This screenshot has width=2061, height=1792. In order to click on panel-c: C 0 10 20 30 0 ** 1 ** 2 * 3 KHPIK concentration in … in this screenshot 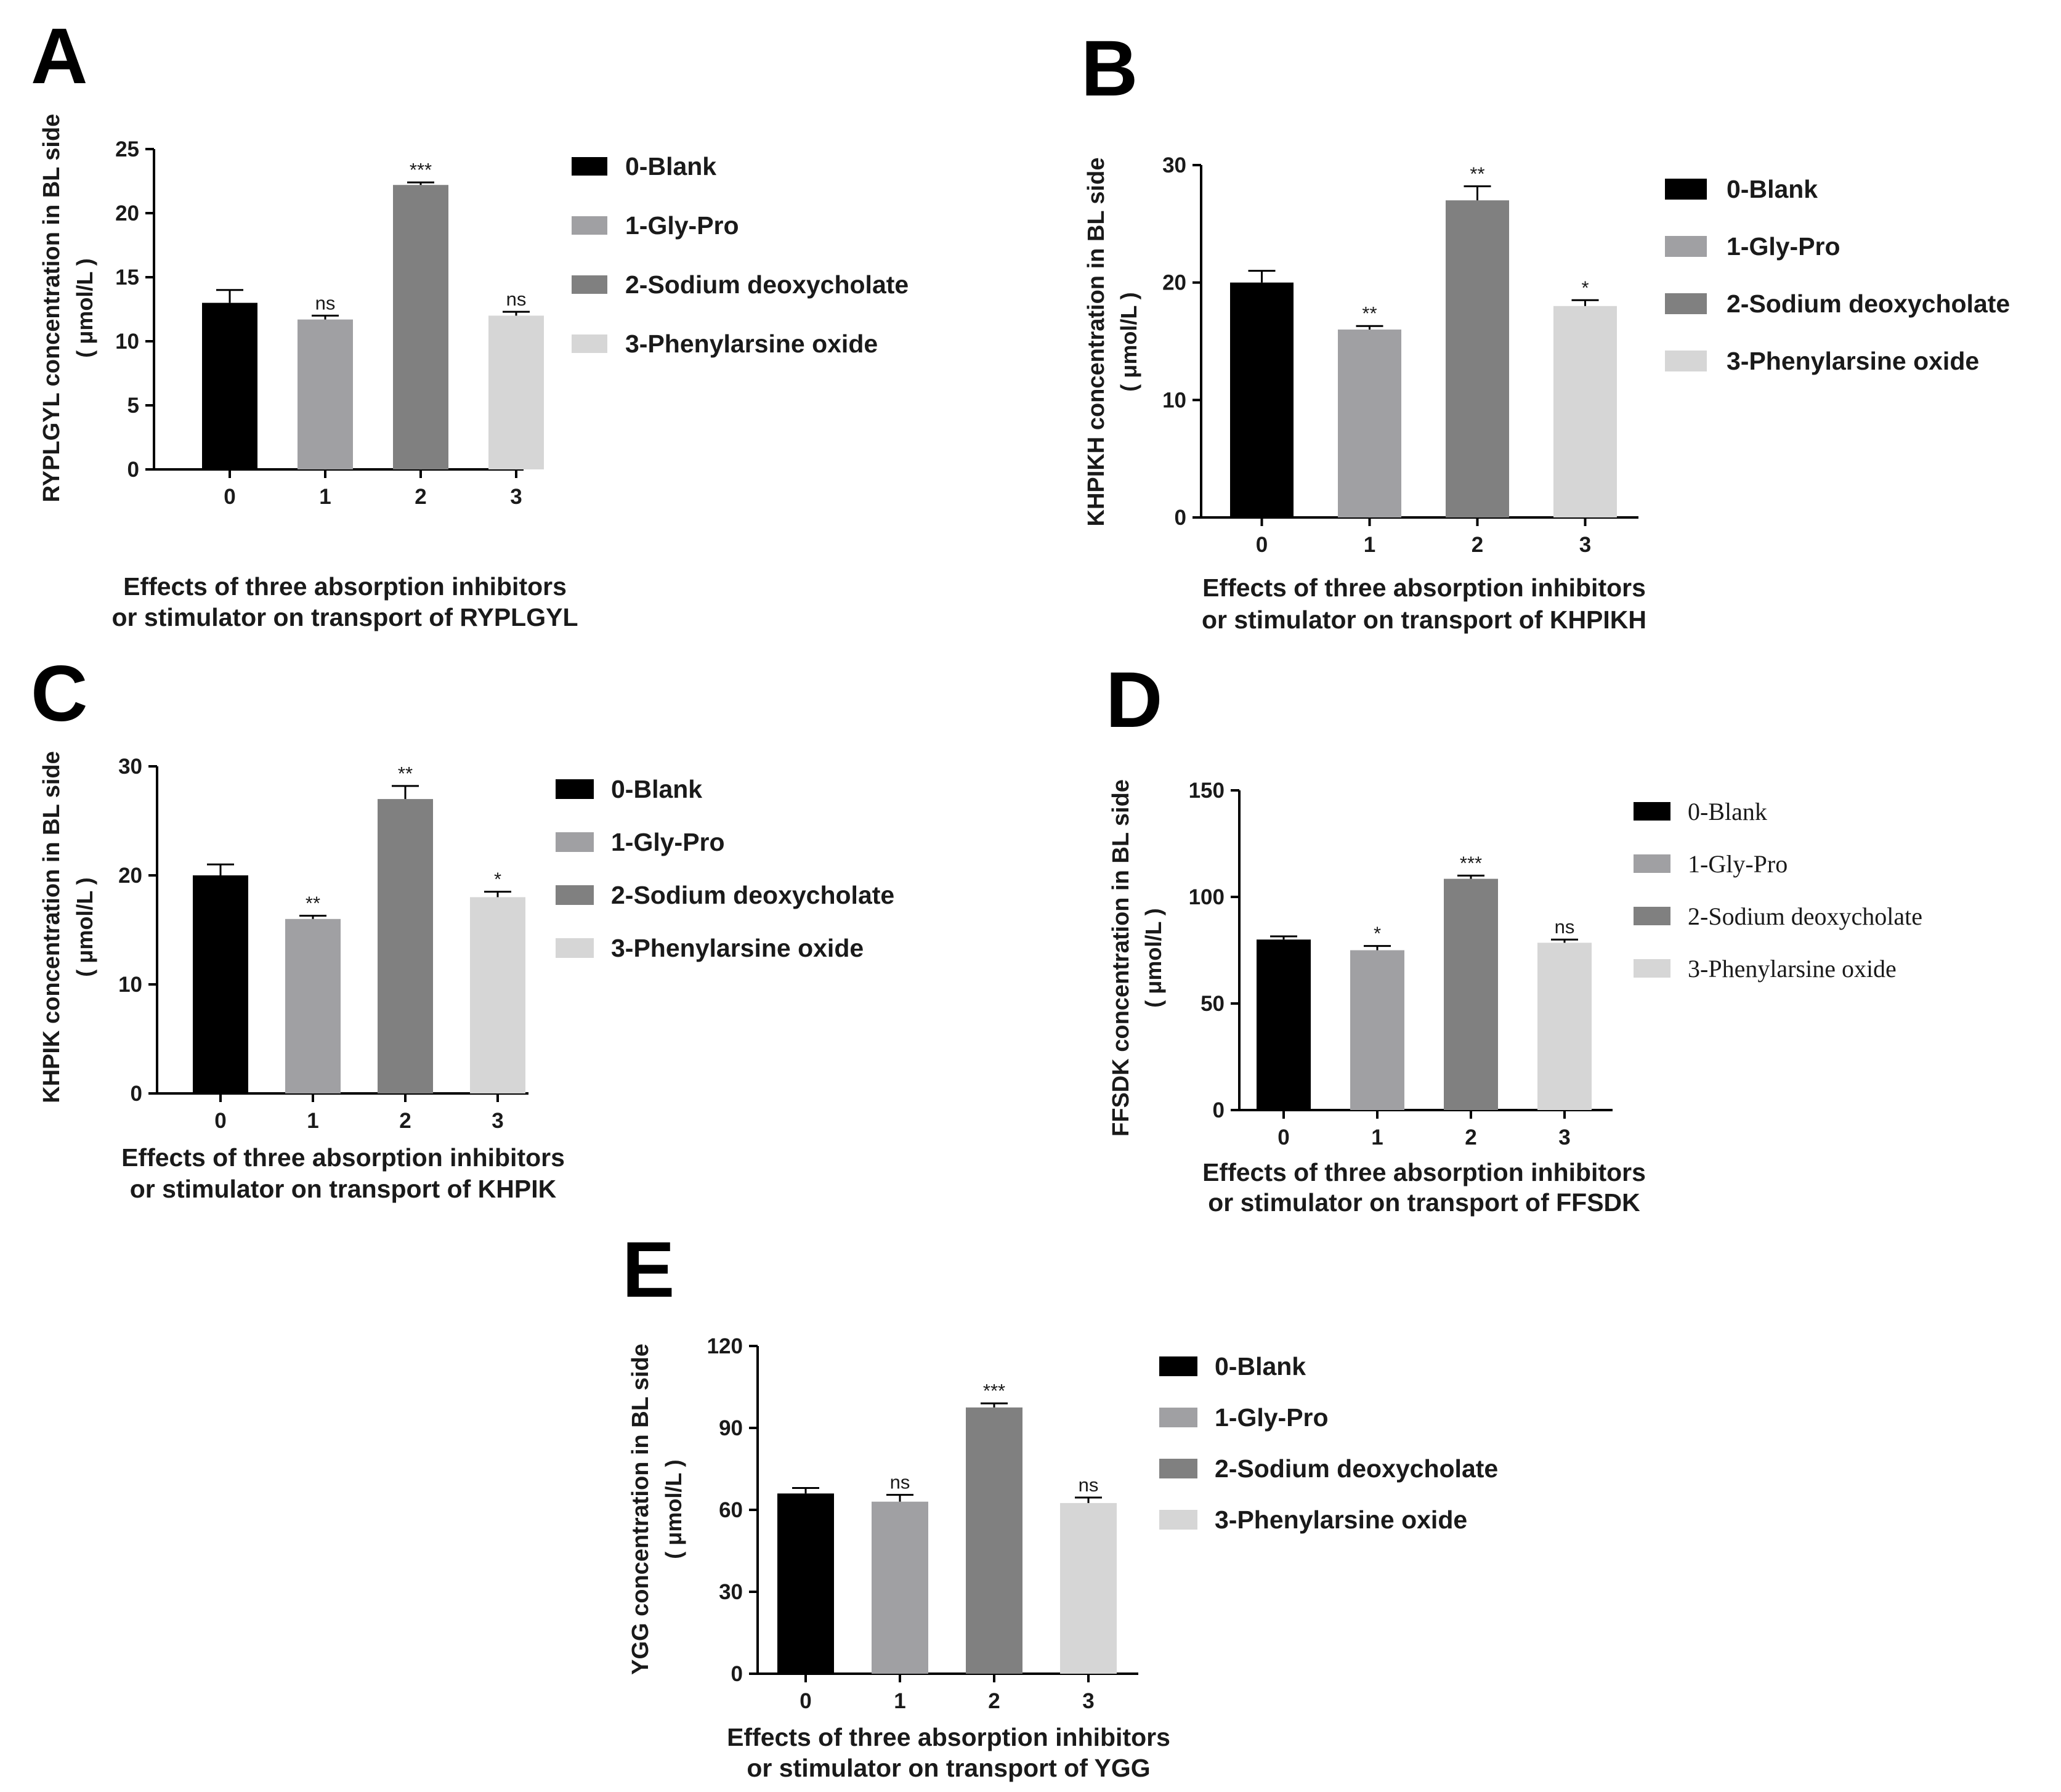, I will do `click(462, 926)`.